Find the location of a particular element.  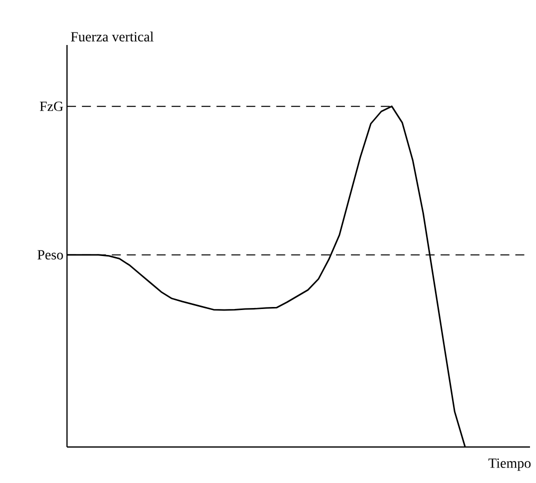

y-axis-title: Fuerza vertical is located at coordinates (112, 37).